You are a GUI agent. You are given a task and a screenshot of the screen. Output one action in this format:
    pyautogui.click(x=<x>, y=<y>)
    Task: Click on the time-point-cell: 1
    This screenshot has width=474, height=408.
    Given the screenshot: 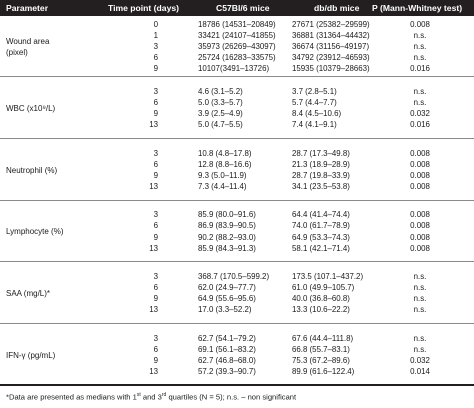 What is the action you would take?
    pyautogui.click(x=155, y=35)
    